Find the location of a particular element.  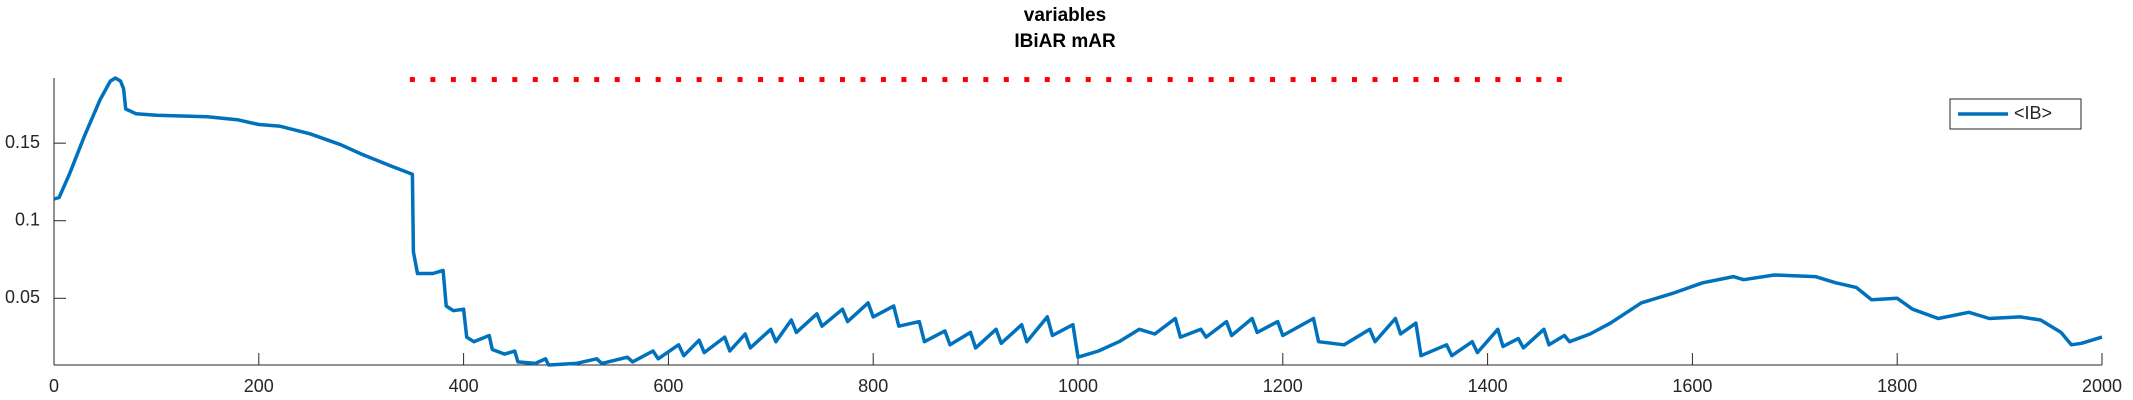

y-tick-label: 0.15 is located at coordinates (22, 142).